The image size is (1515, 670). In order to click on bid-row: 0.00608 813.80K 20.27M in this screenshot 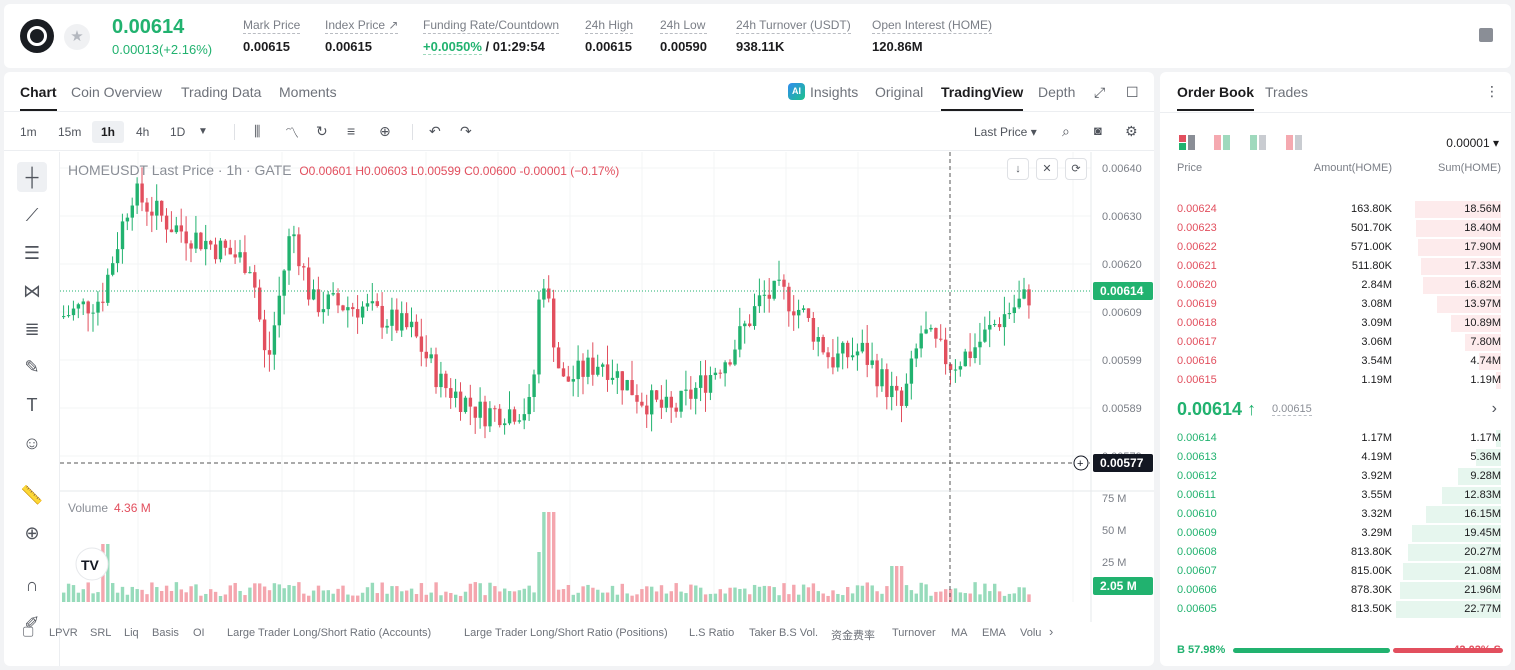, I will do `click(1335, 552)`.